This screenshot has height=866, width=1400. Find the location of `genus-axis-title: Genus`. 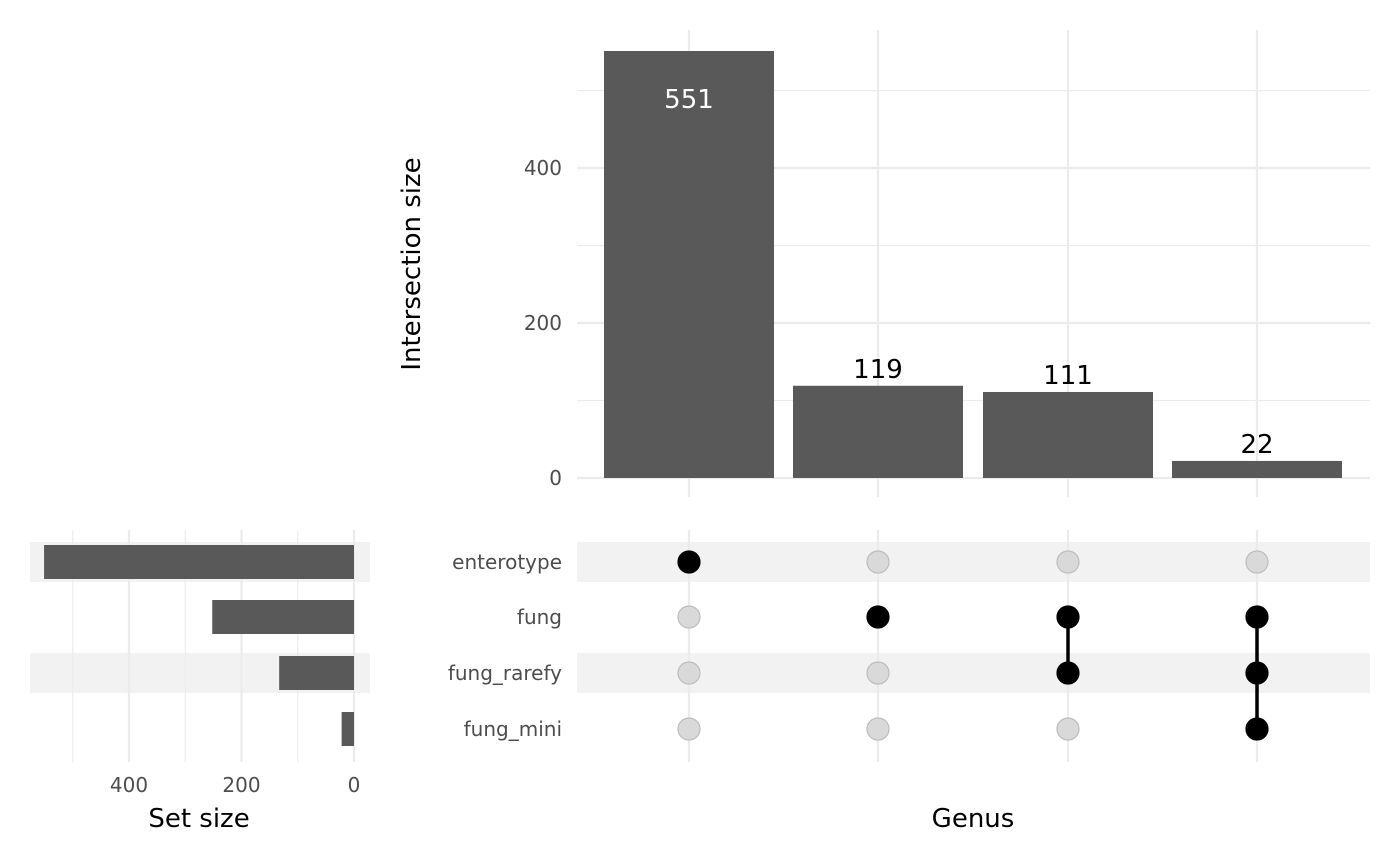

genus-axis-title: Genus is located at coordinates (973, 819).